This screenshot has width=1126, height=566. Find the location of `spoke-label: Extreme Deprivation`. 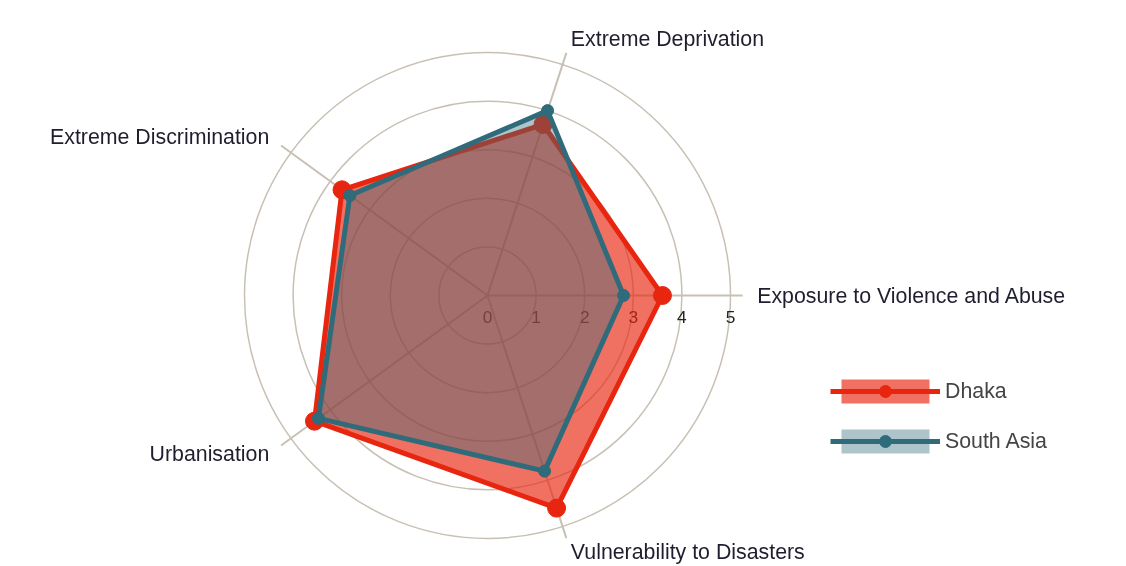

spoke-label: Extreme Deprivation is located at coordinates (667, 38).